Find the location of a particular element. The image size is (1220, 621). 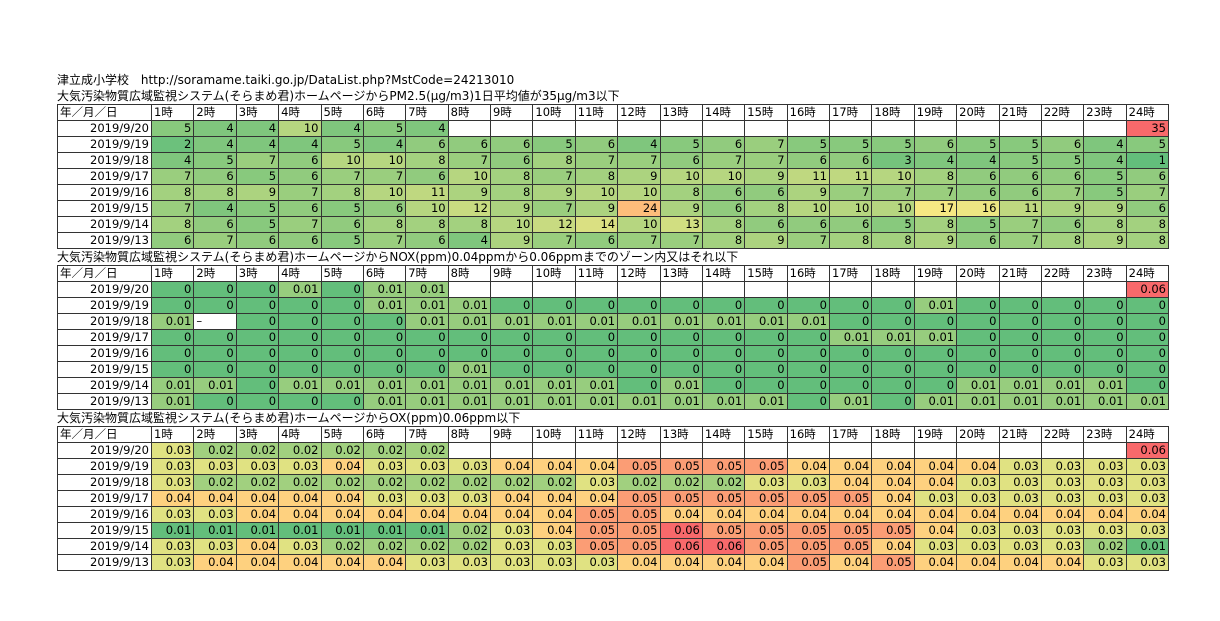

hour-column-header: 9時 is located at coordinates (511, 273).